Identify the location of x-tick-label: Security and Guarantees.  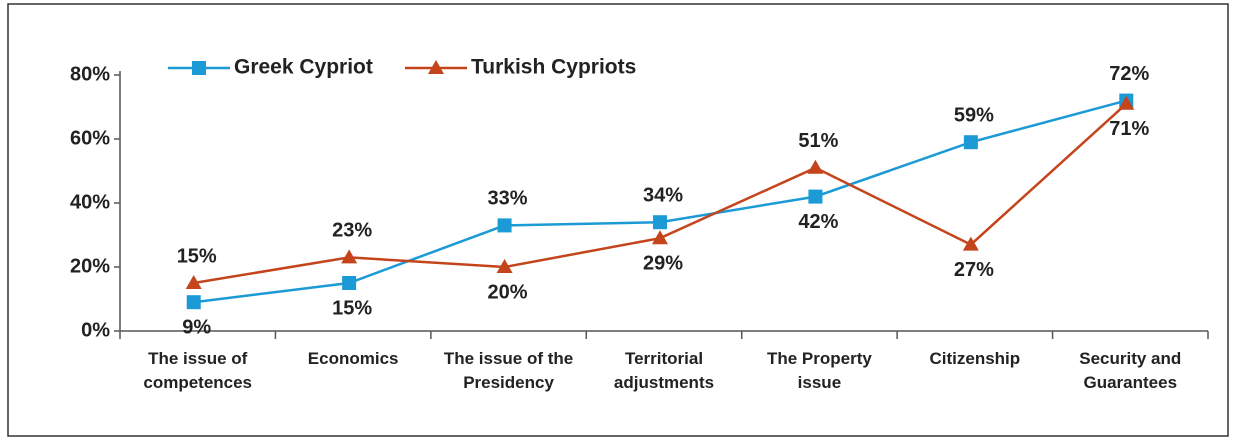
(1130, 370).